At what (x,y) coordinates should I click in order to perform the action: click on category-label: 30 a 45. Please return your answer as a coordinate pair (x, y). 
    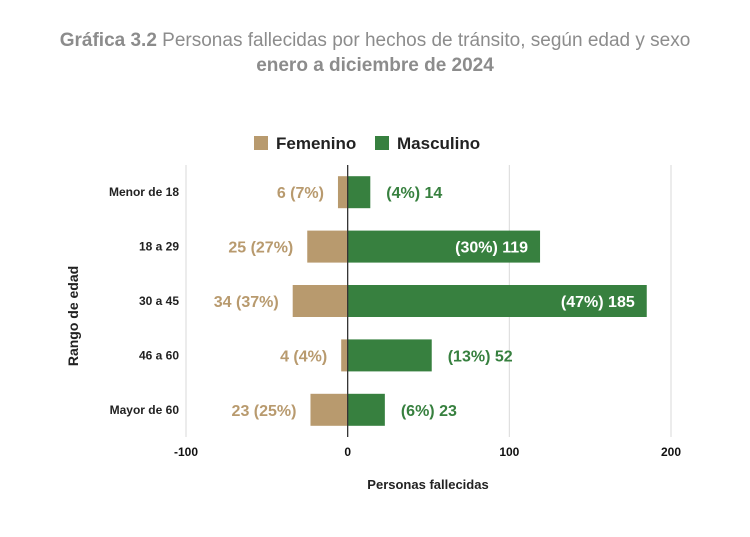
    Looking at the image, I should click on (159, 301).